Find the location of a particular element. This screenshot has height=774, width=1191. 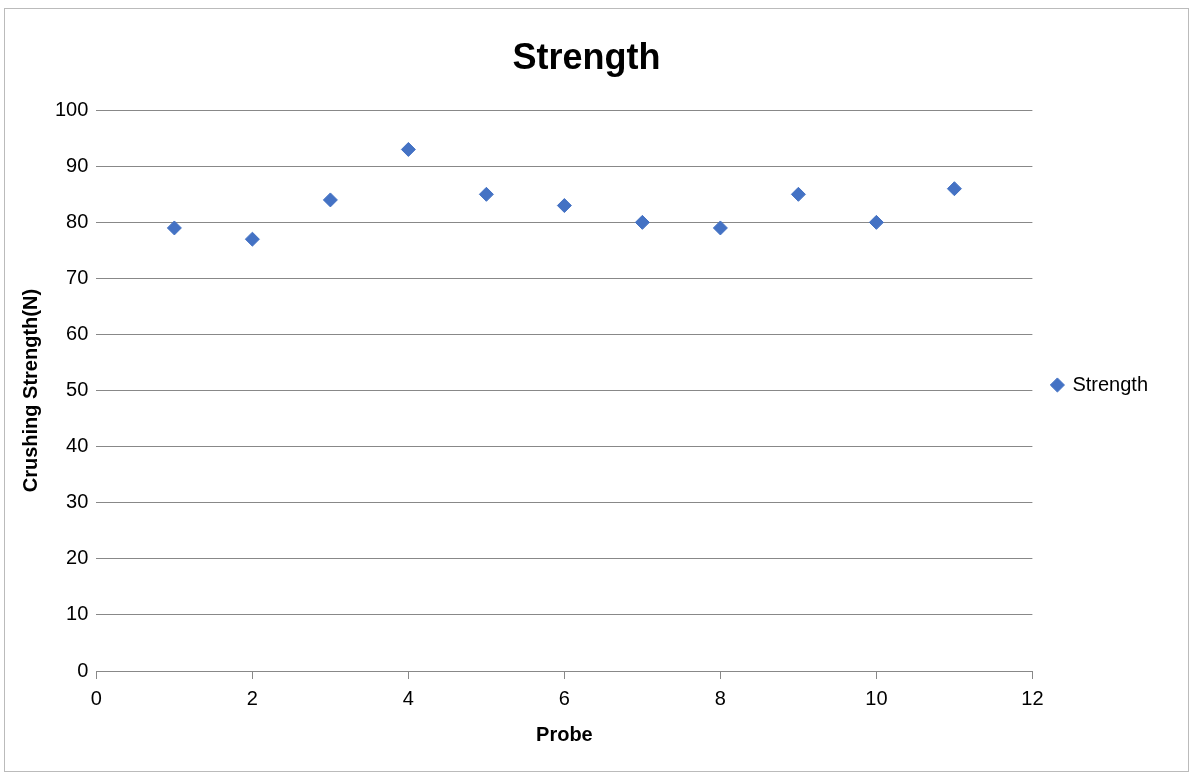

y-tick-label: 10 is located at coordinates (77, 613).